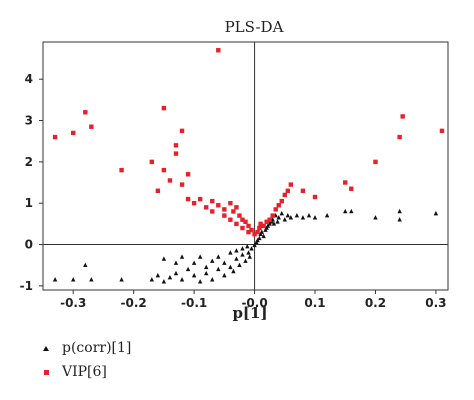 Image resolution: width=474 pixels, height=400 pixels. I want to click on y-tick-label: 1, so click(29, 203).